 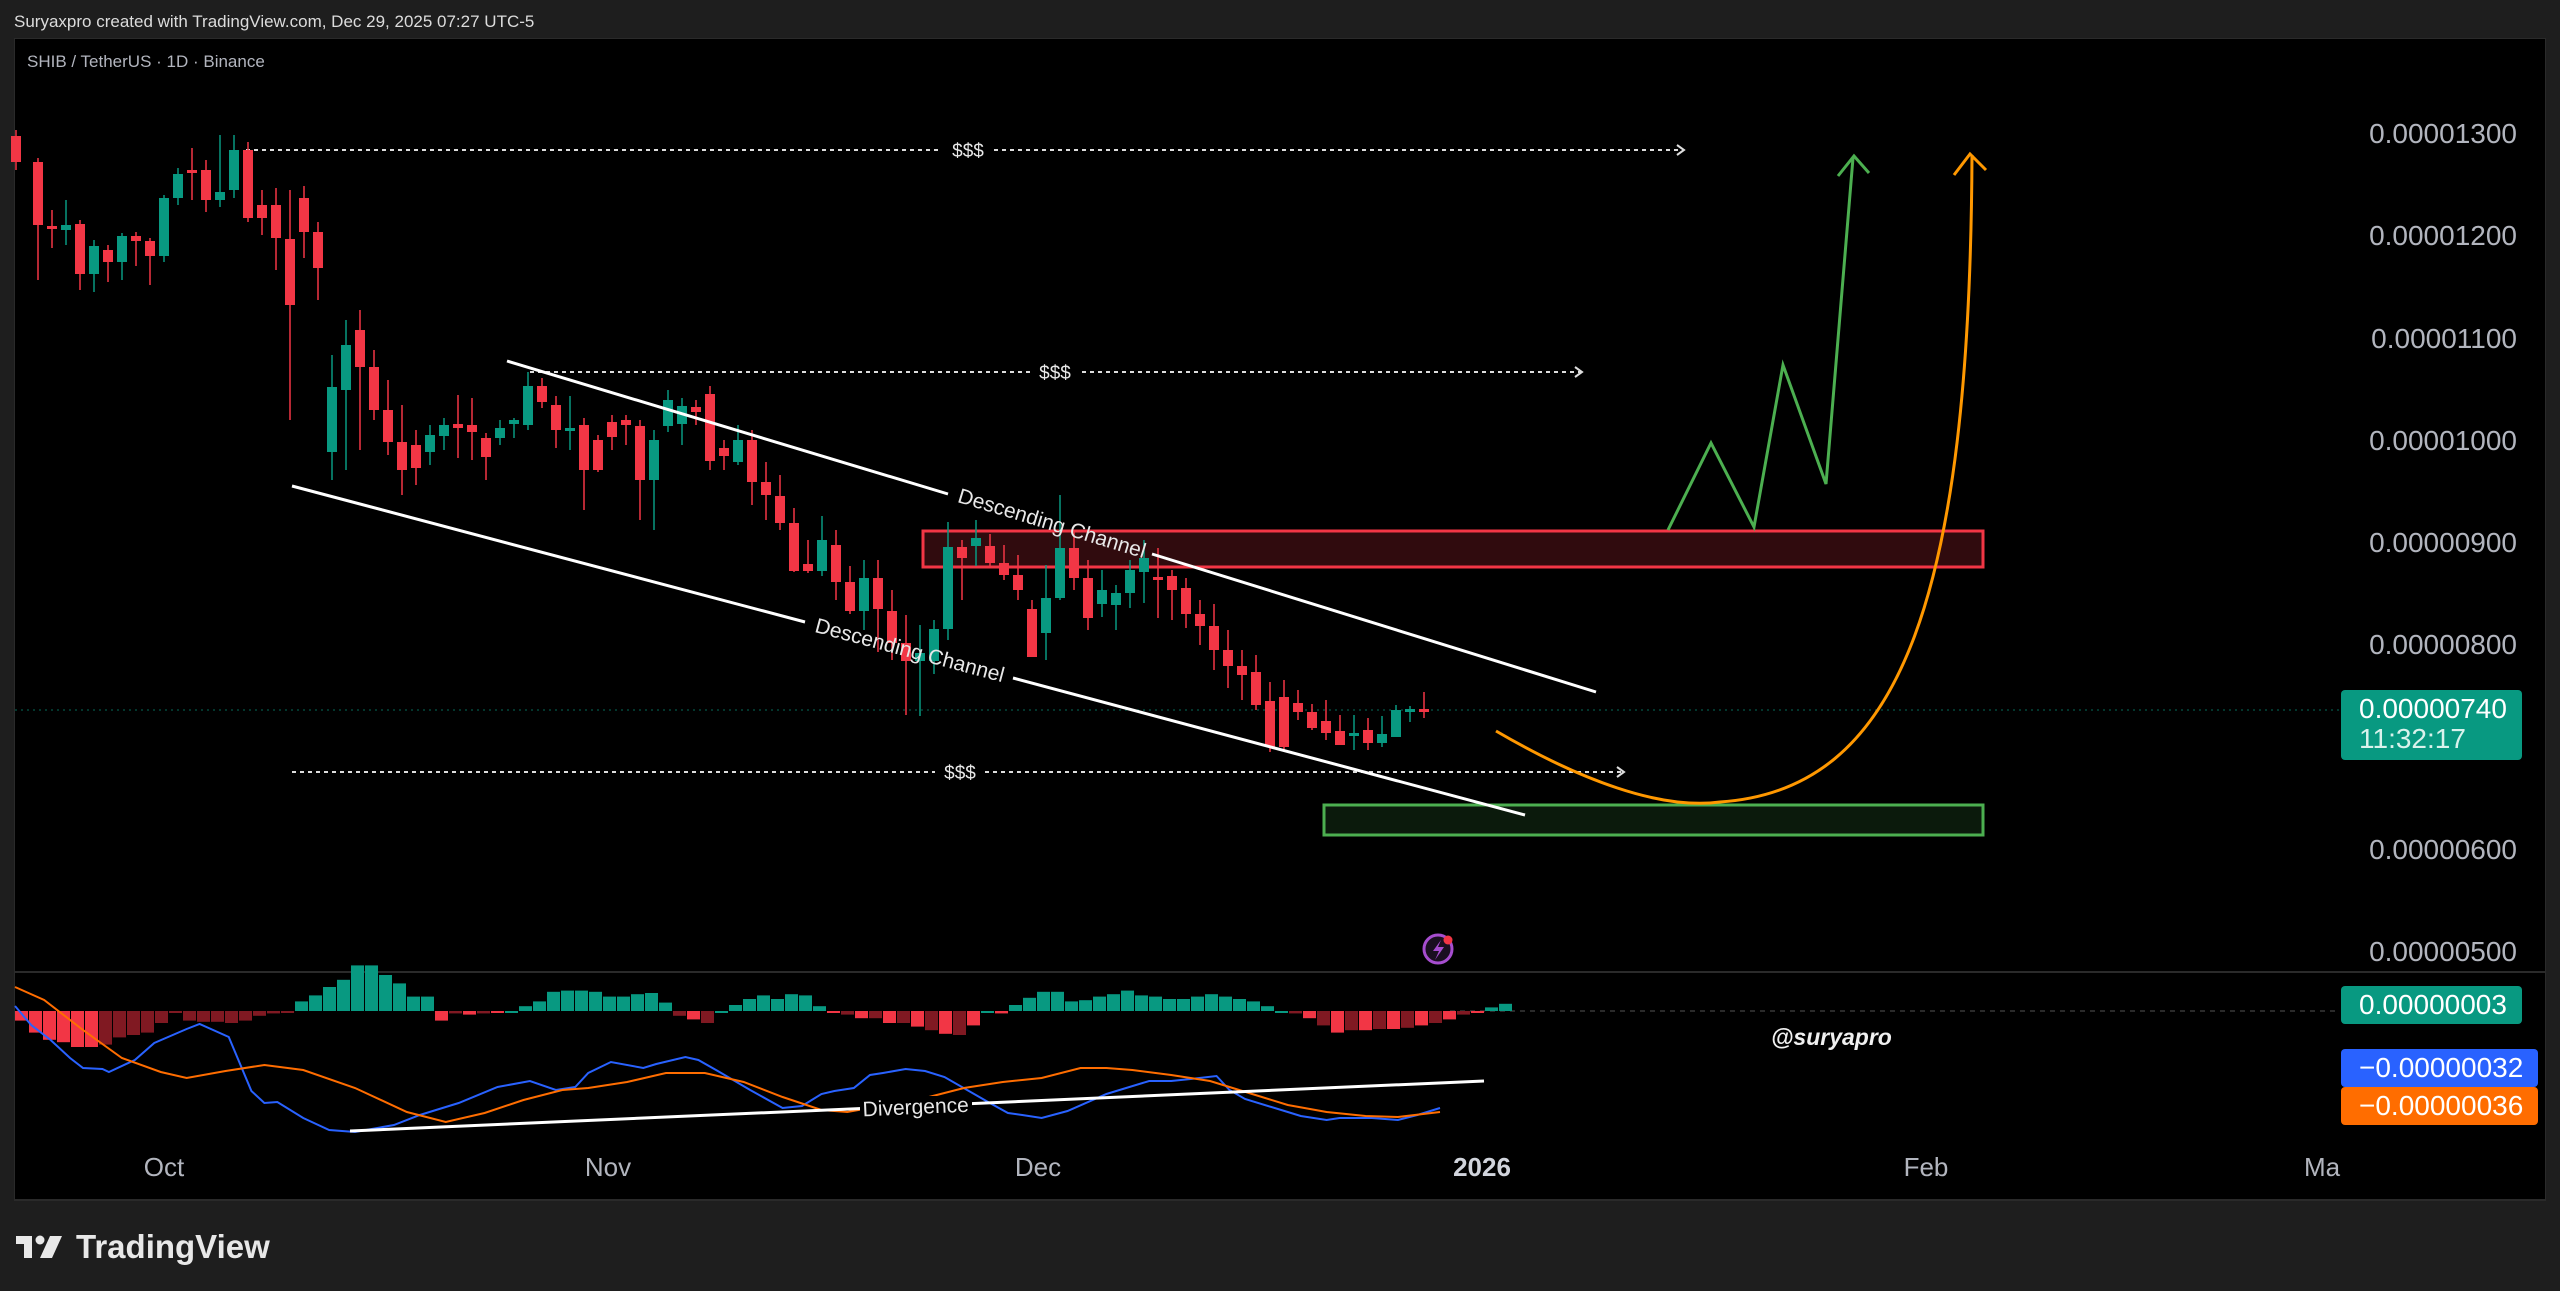 I want to click on candle-countdown: 11:32:17, so click(x=2412, y=738).